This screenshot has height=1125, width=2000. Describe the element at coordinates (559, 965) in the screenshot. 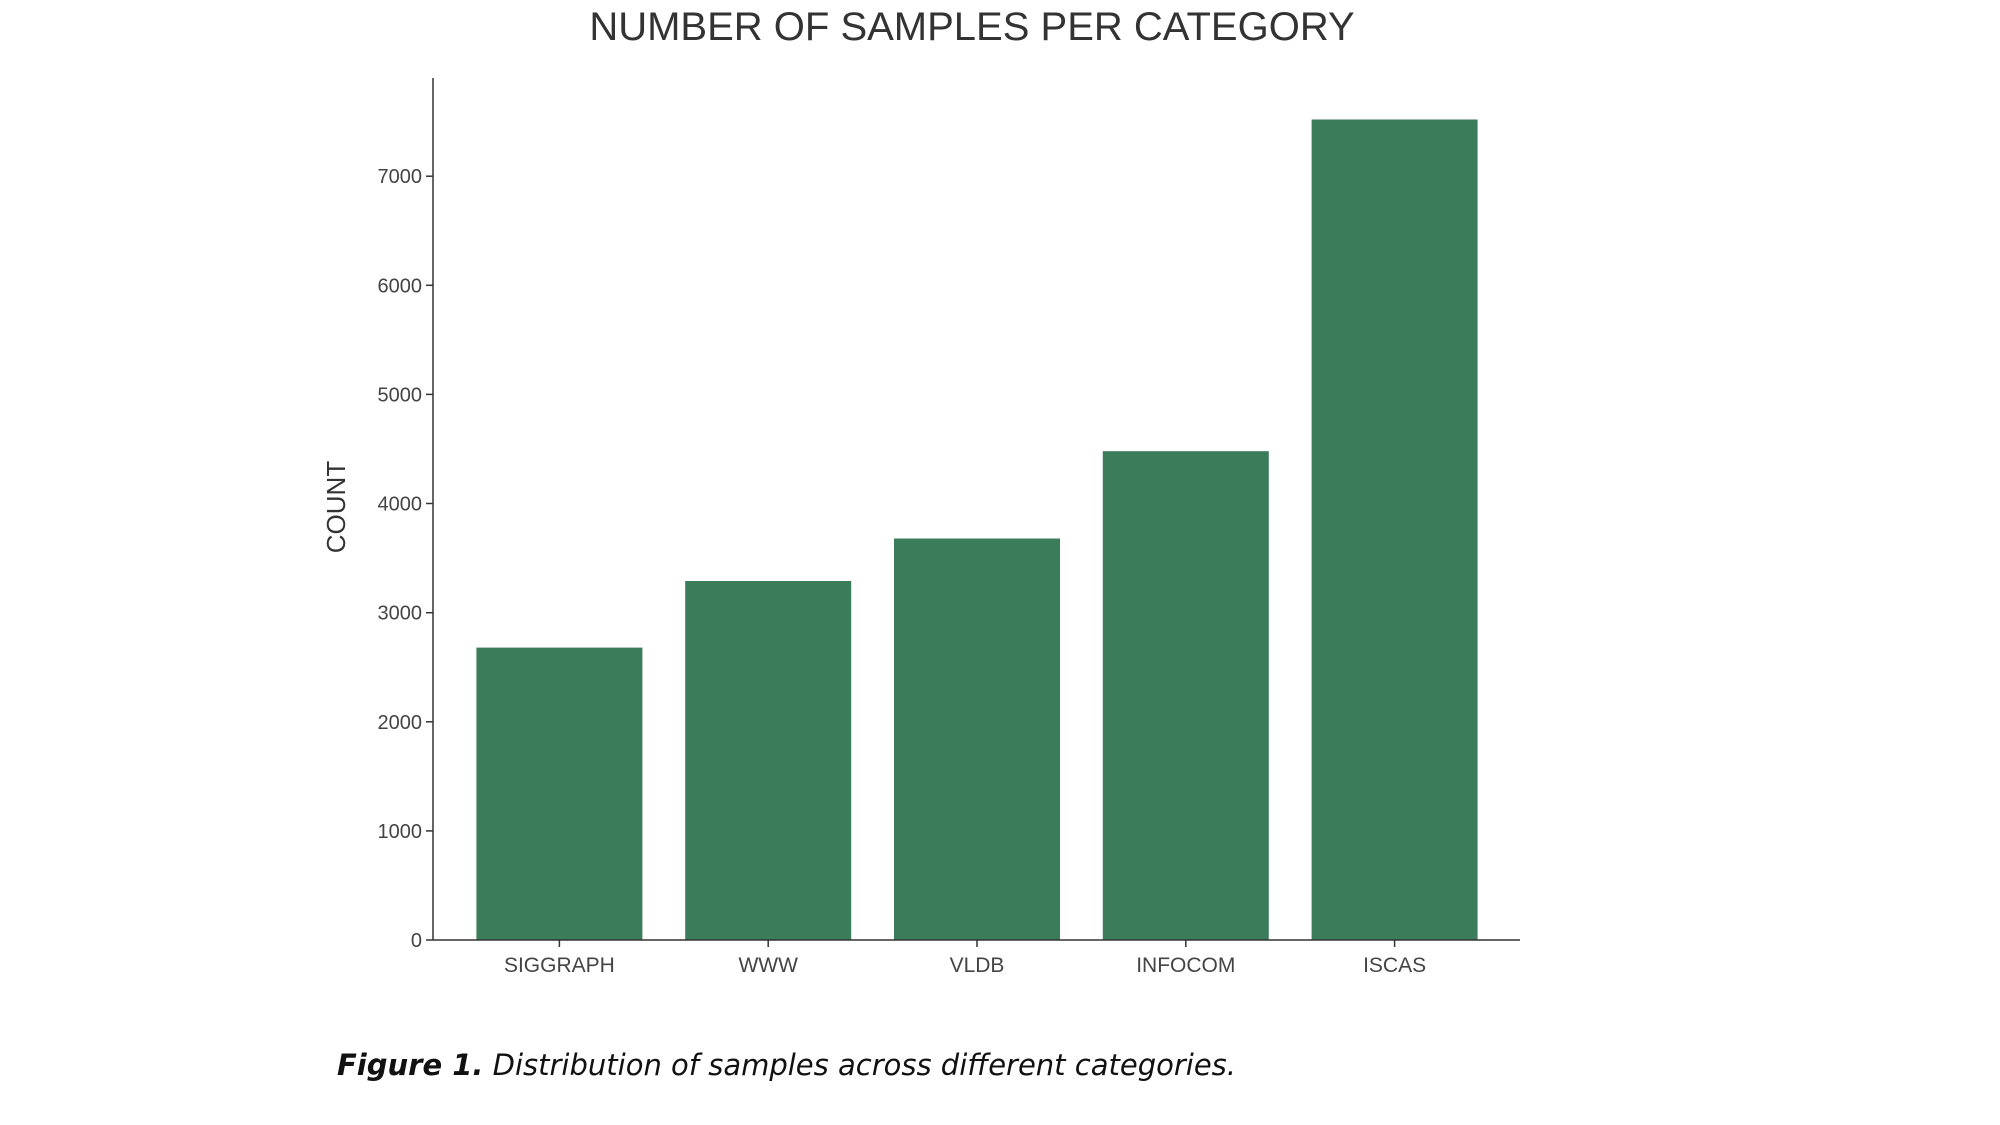

I see `x-tick-label: SIGGRAPH` at that location.